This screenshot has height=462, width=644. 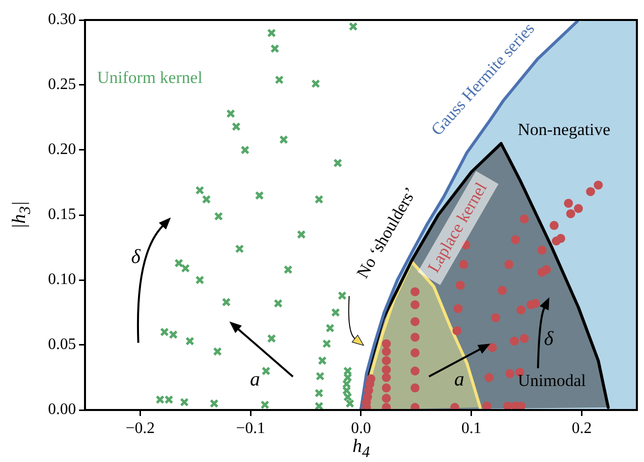 I want to click on y-tick-label: 0.20, so click(x=62, y=149).